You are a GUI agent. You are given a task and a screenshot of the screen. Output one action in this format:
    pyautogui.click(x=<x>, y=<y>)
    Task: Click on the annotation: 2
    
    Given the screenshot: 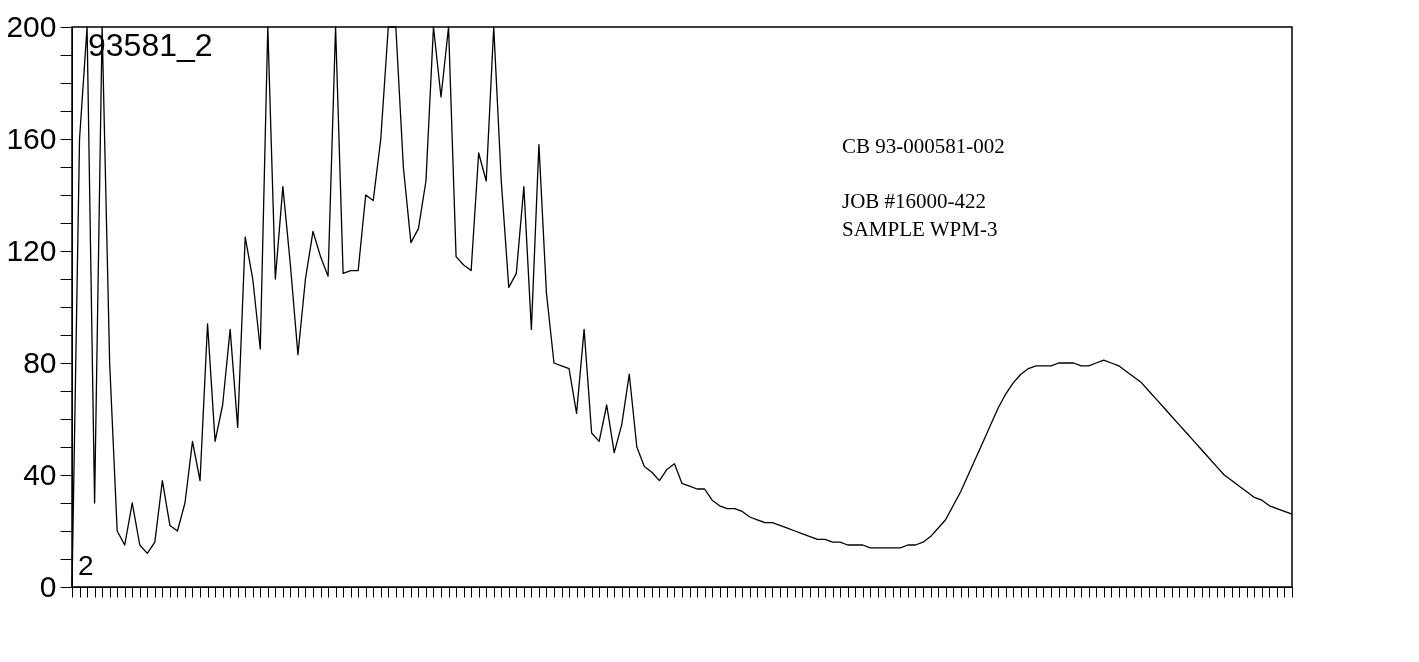 What is the action you would take?
    pyautogui.click(x=86, y=565)
    